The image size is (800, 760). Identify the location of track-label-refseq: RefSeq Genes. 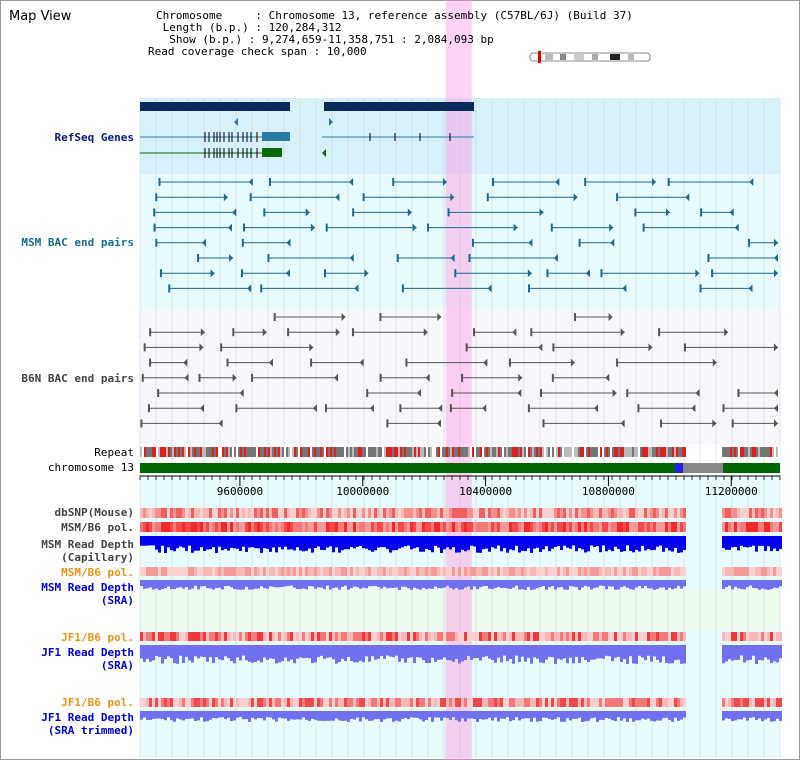
(94, 137).